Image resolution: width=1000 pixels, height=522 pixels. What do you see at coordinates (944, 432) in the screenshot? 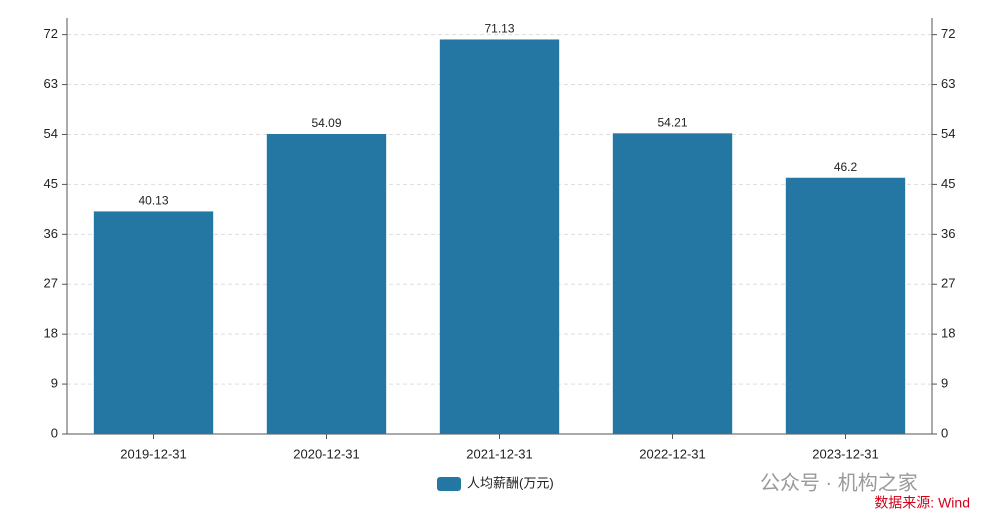
I see `y2-tick-label: 0` at bounding box center [944, 432].